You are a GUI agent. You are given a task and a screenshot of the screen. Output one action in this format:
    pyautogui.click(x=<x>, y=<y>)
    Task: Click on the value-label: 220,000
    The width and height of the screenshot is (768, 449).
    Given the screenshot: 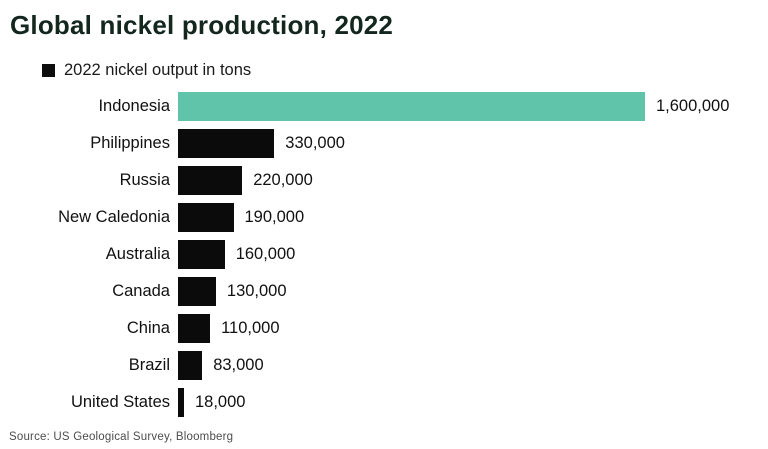 What is the action you would take?
    pyautogui.click(x=283, y=180)
    